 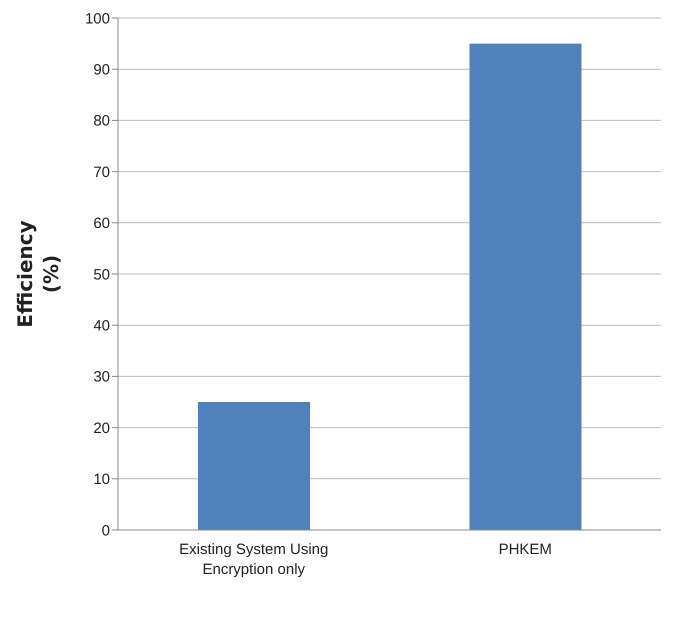 I want to click on y-tick-label: 80, so click(x=101, y=121).